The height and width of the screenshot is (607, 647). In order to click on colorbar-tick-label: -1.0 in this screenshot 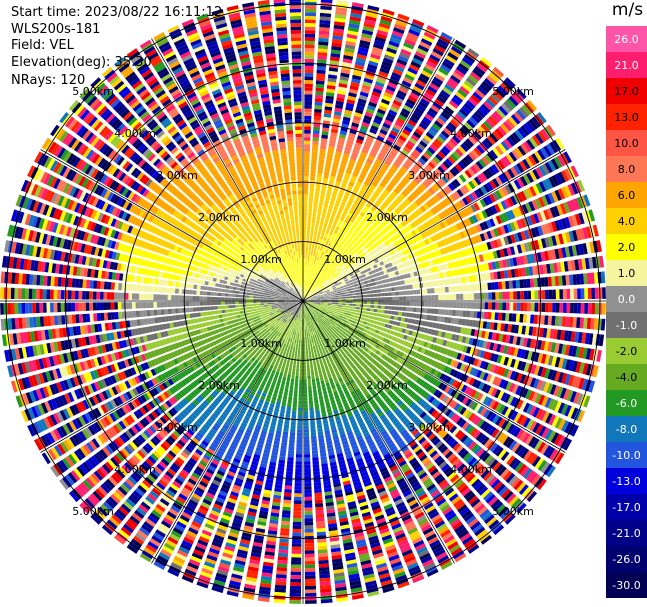, I will do `click(626, 325)`.